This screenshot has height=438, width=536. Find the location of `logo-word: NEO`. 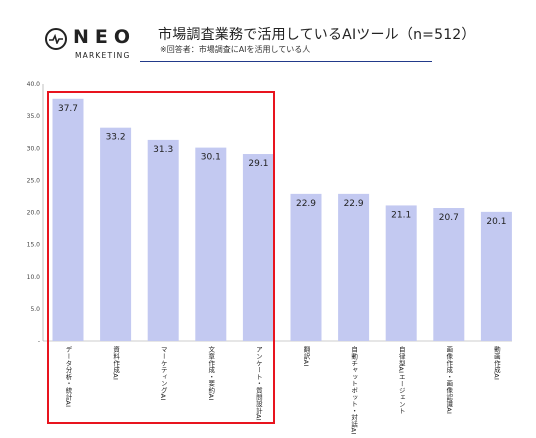

logo-word: NEO is located at coordinates (105, 37).